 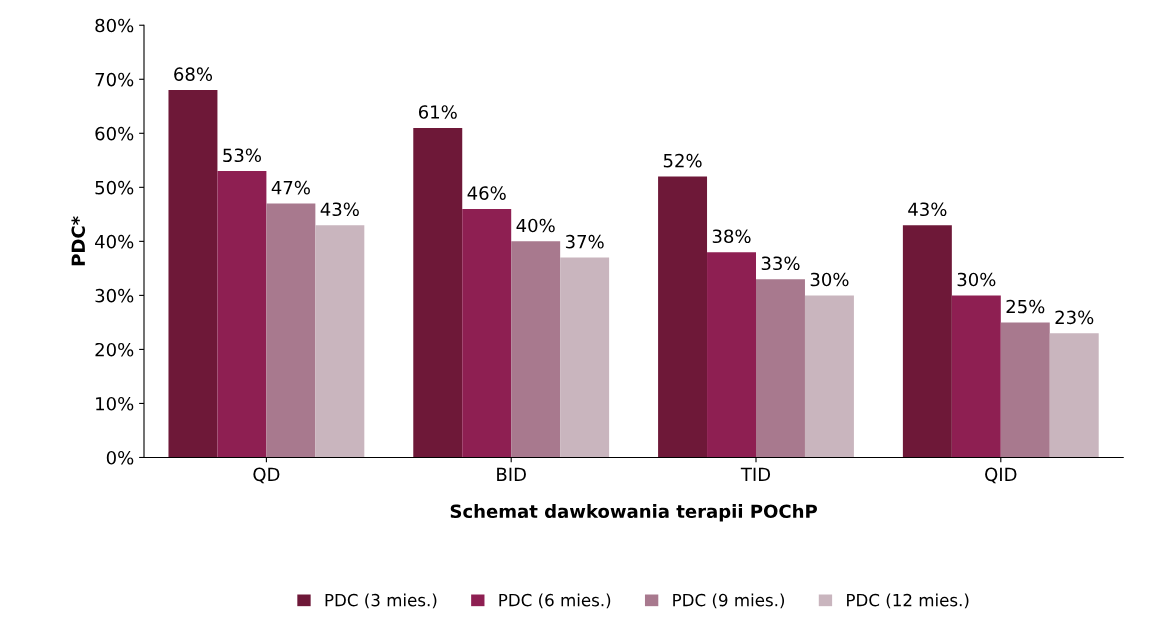 I want to click on legend-label: PDC (9 mies.), so click(x=729, y=601).